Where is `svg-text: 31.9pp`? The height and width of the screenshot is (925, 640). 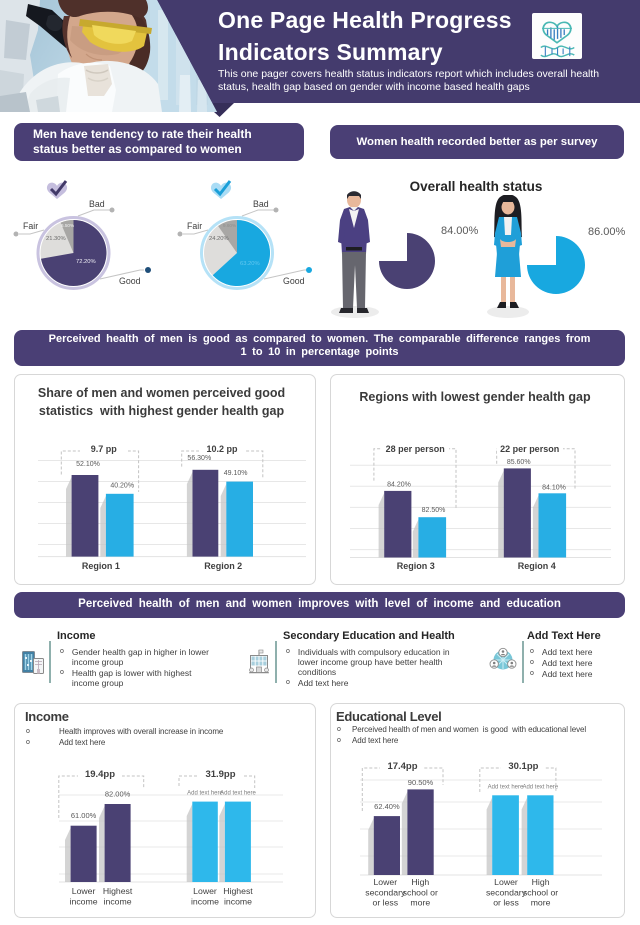
svg-text: 31.9pp is located at coordinates (220, 774).